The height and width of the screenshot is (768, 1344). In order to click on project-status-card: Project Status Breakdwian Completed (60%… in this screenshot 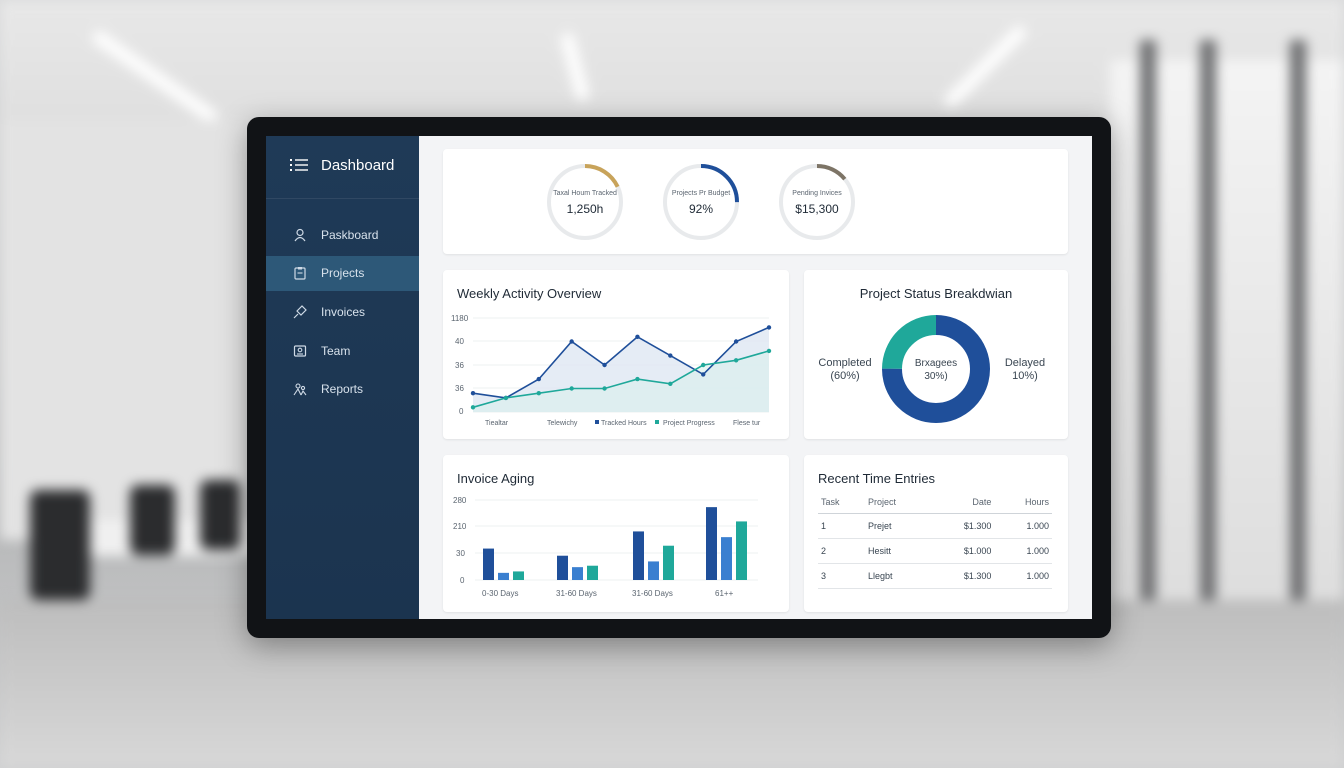, I will do `click(936, 354)`.